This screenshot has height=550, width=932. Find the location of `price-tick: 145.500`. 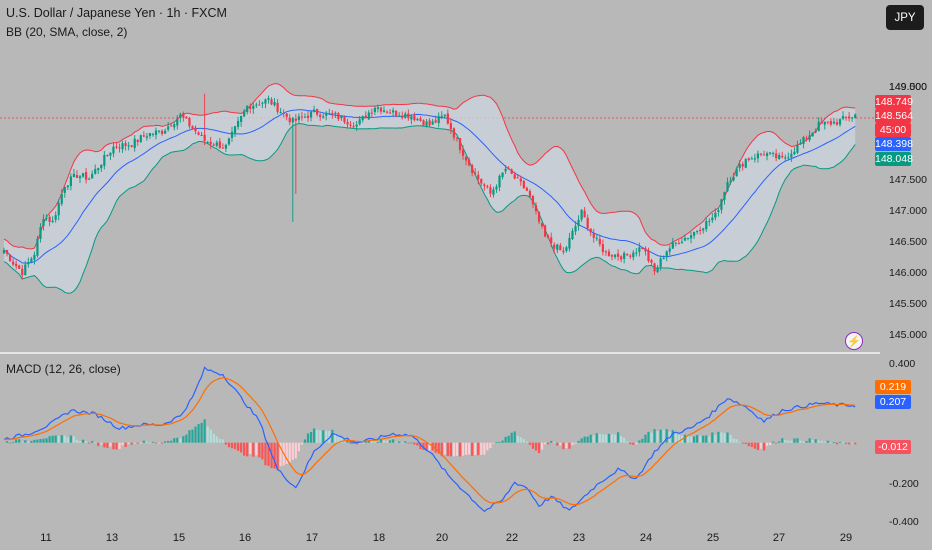

price-tick: 145.500 is located at coordinates (908, 304).